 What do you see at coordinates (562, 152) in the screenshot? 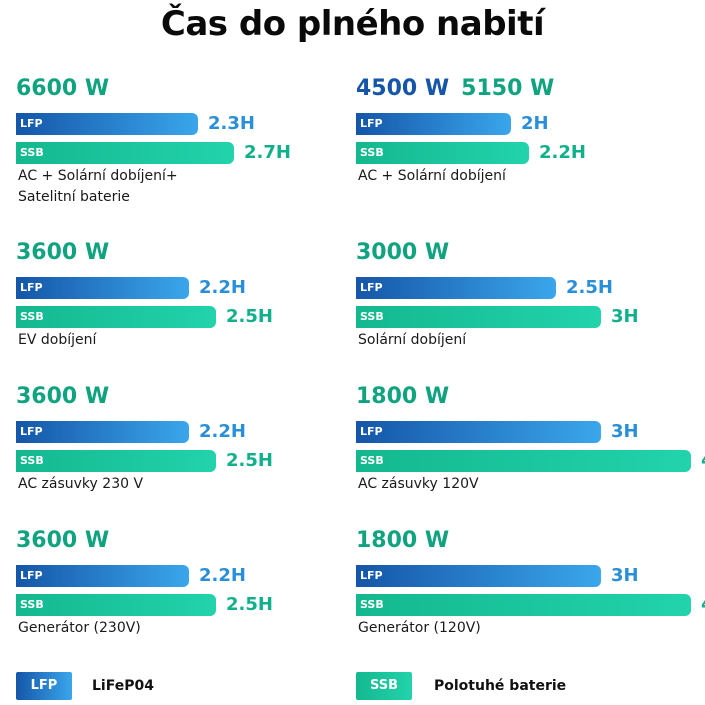
I see `ssb-value-label: 2.2H` at bounding box center [562, 152].